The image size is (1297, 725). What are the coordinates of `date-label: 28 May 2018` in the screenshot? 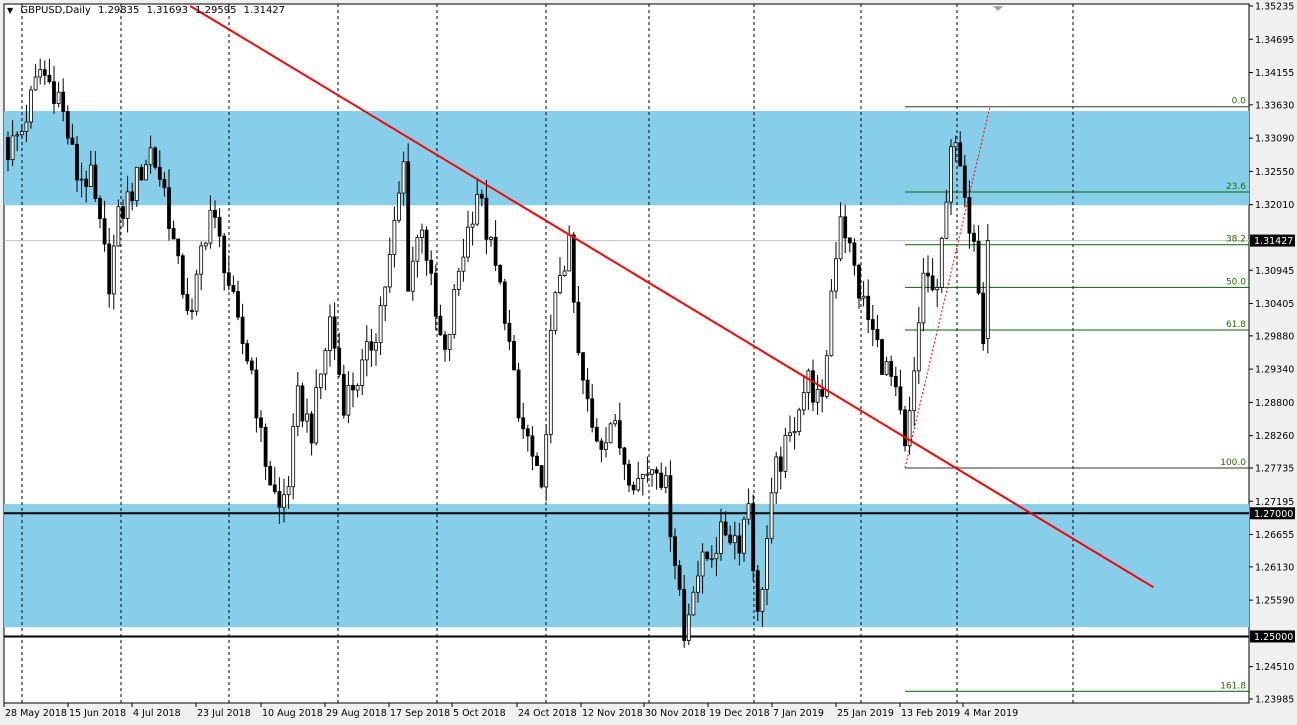 It's located at (36, 713).